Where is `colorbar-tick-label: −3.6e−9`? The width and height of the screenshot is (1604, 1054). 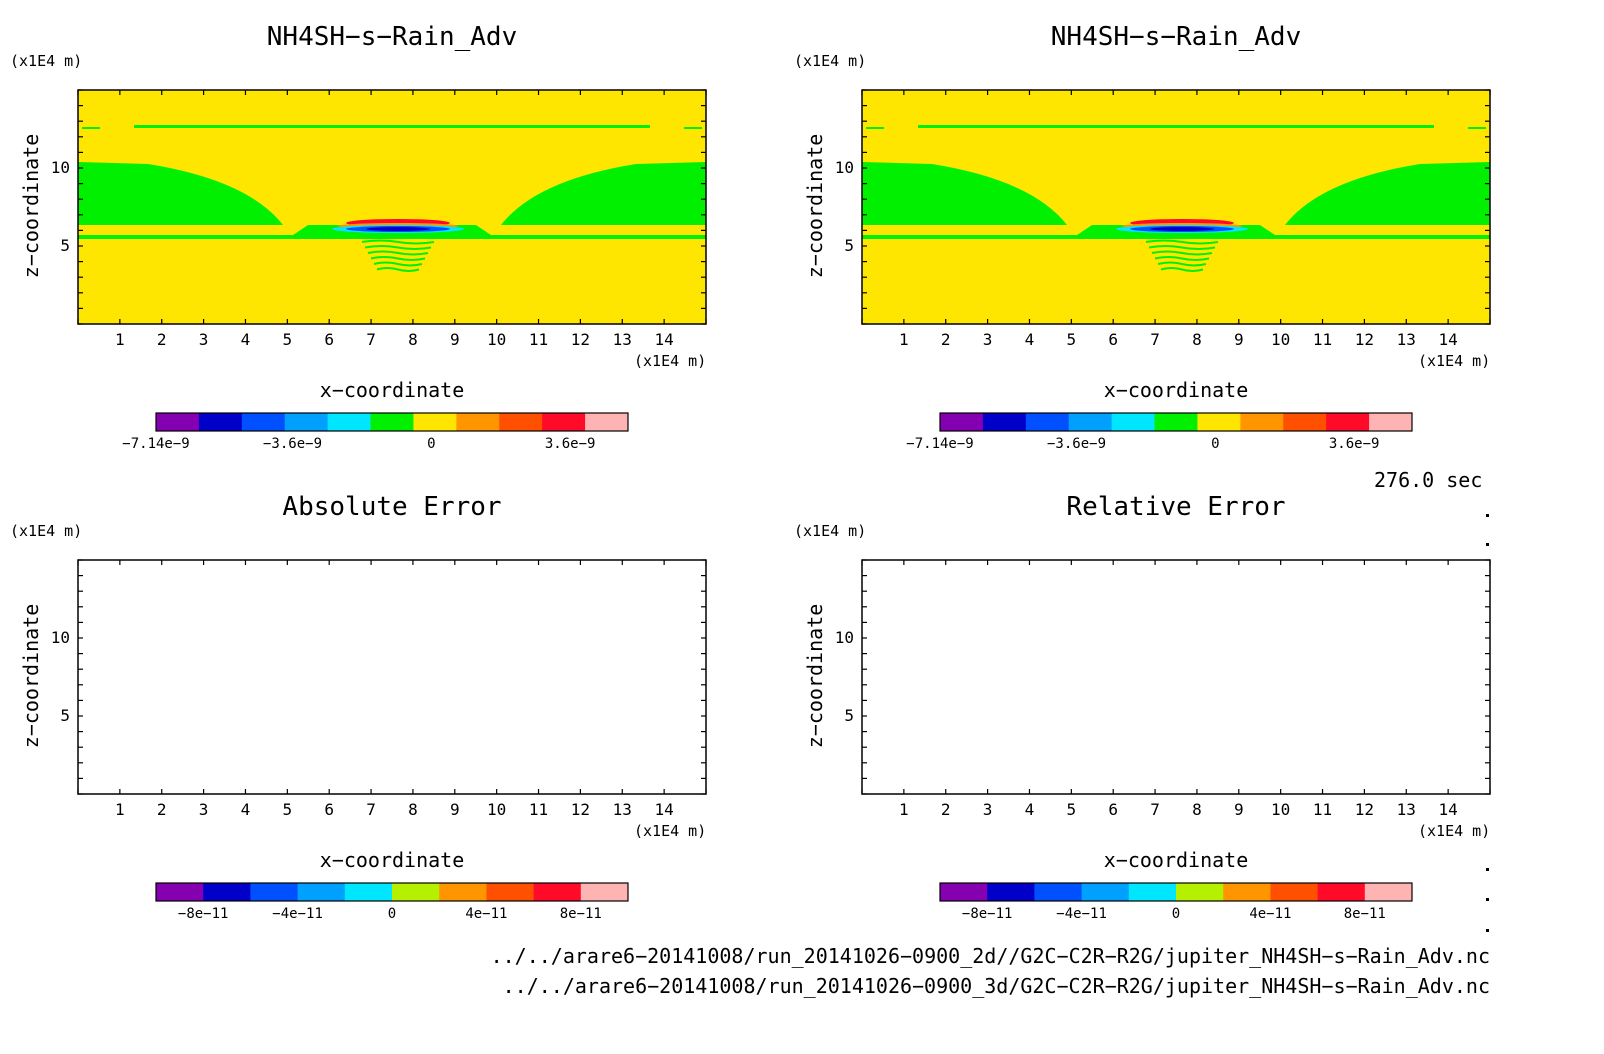
colorbar-tick-label: −3.6e−9 is located at coordinates (1076, 444).